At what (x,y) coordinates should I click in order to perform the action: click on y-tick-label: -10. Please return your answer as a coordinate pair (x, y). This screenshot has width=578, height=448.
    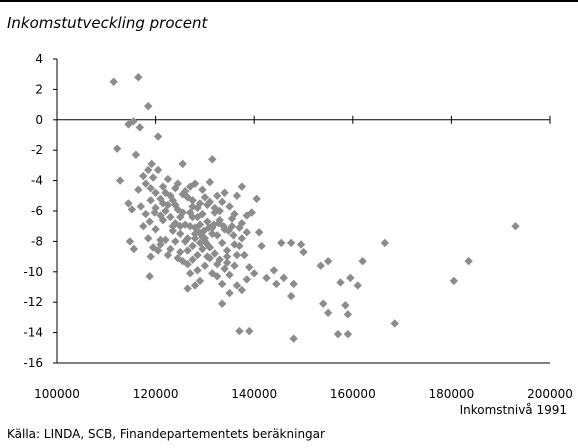
    Looking at the image, I should click on (33, 272).